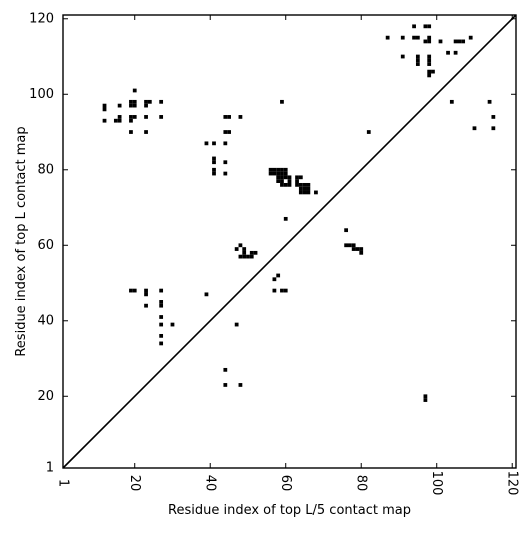 Image resolution: width=531 pixels, height=536 pixels. Describe the element at coordinates (45, 245) in the screenshot. I see `y-tick-label: 60` at that location.